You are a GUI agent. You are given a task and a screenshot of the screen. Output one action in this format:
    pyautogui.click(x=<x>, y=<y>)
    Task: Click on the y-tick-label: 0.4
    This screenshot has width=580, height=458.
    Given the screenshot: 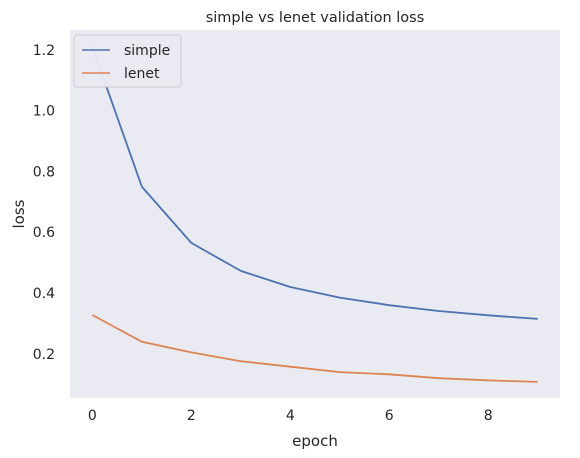 What is the action you would take?
    pyautogui.click(x=44, y=294)
    